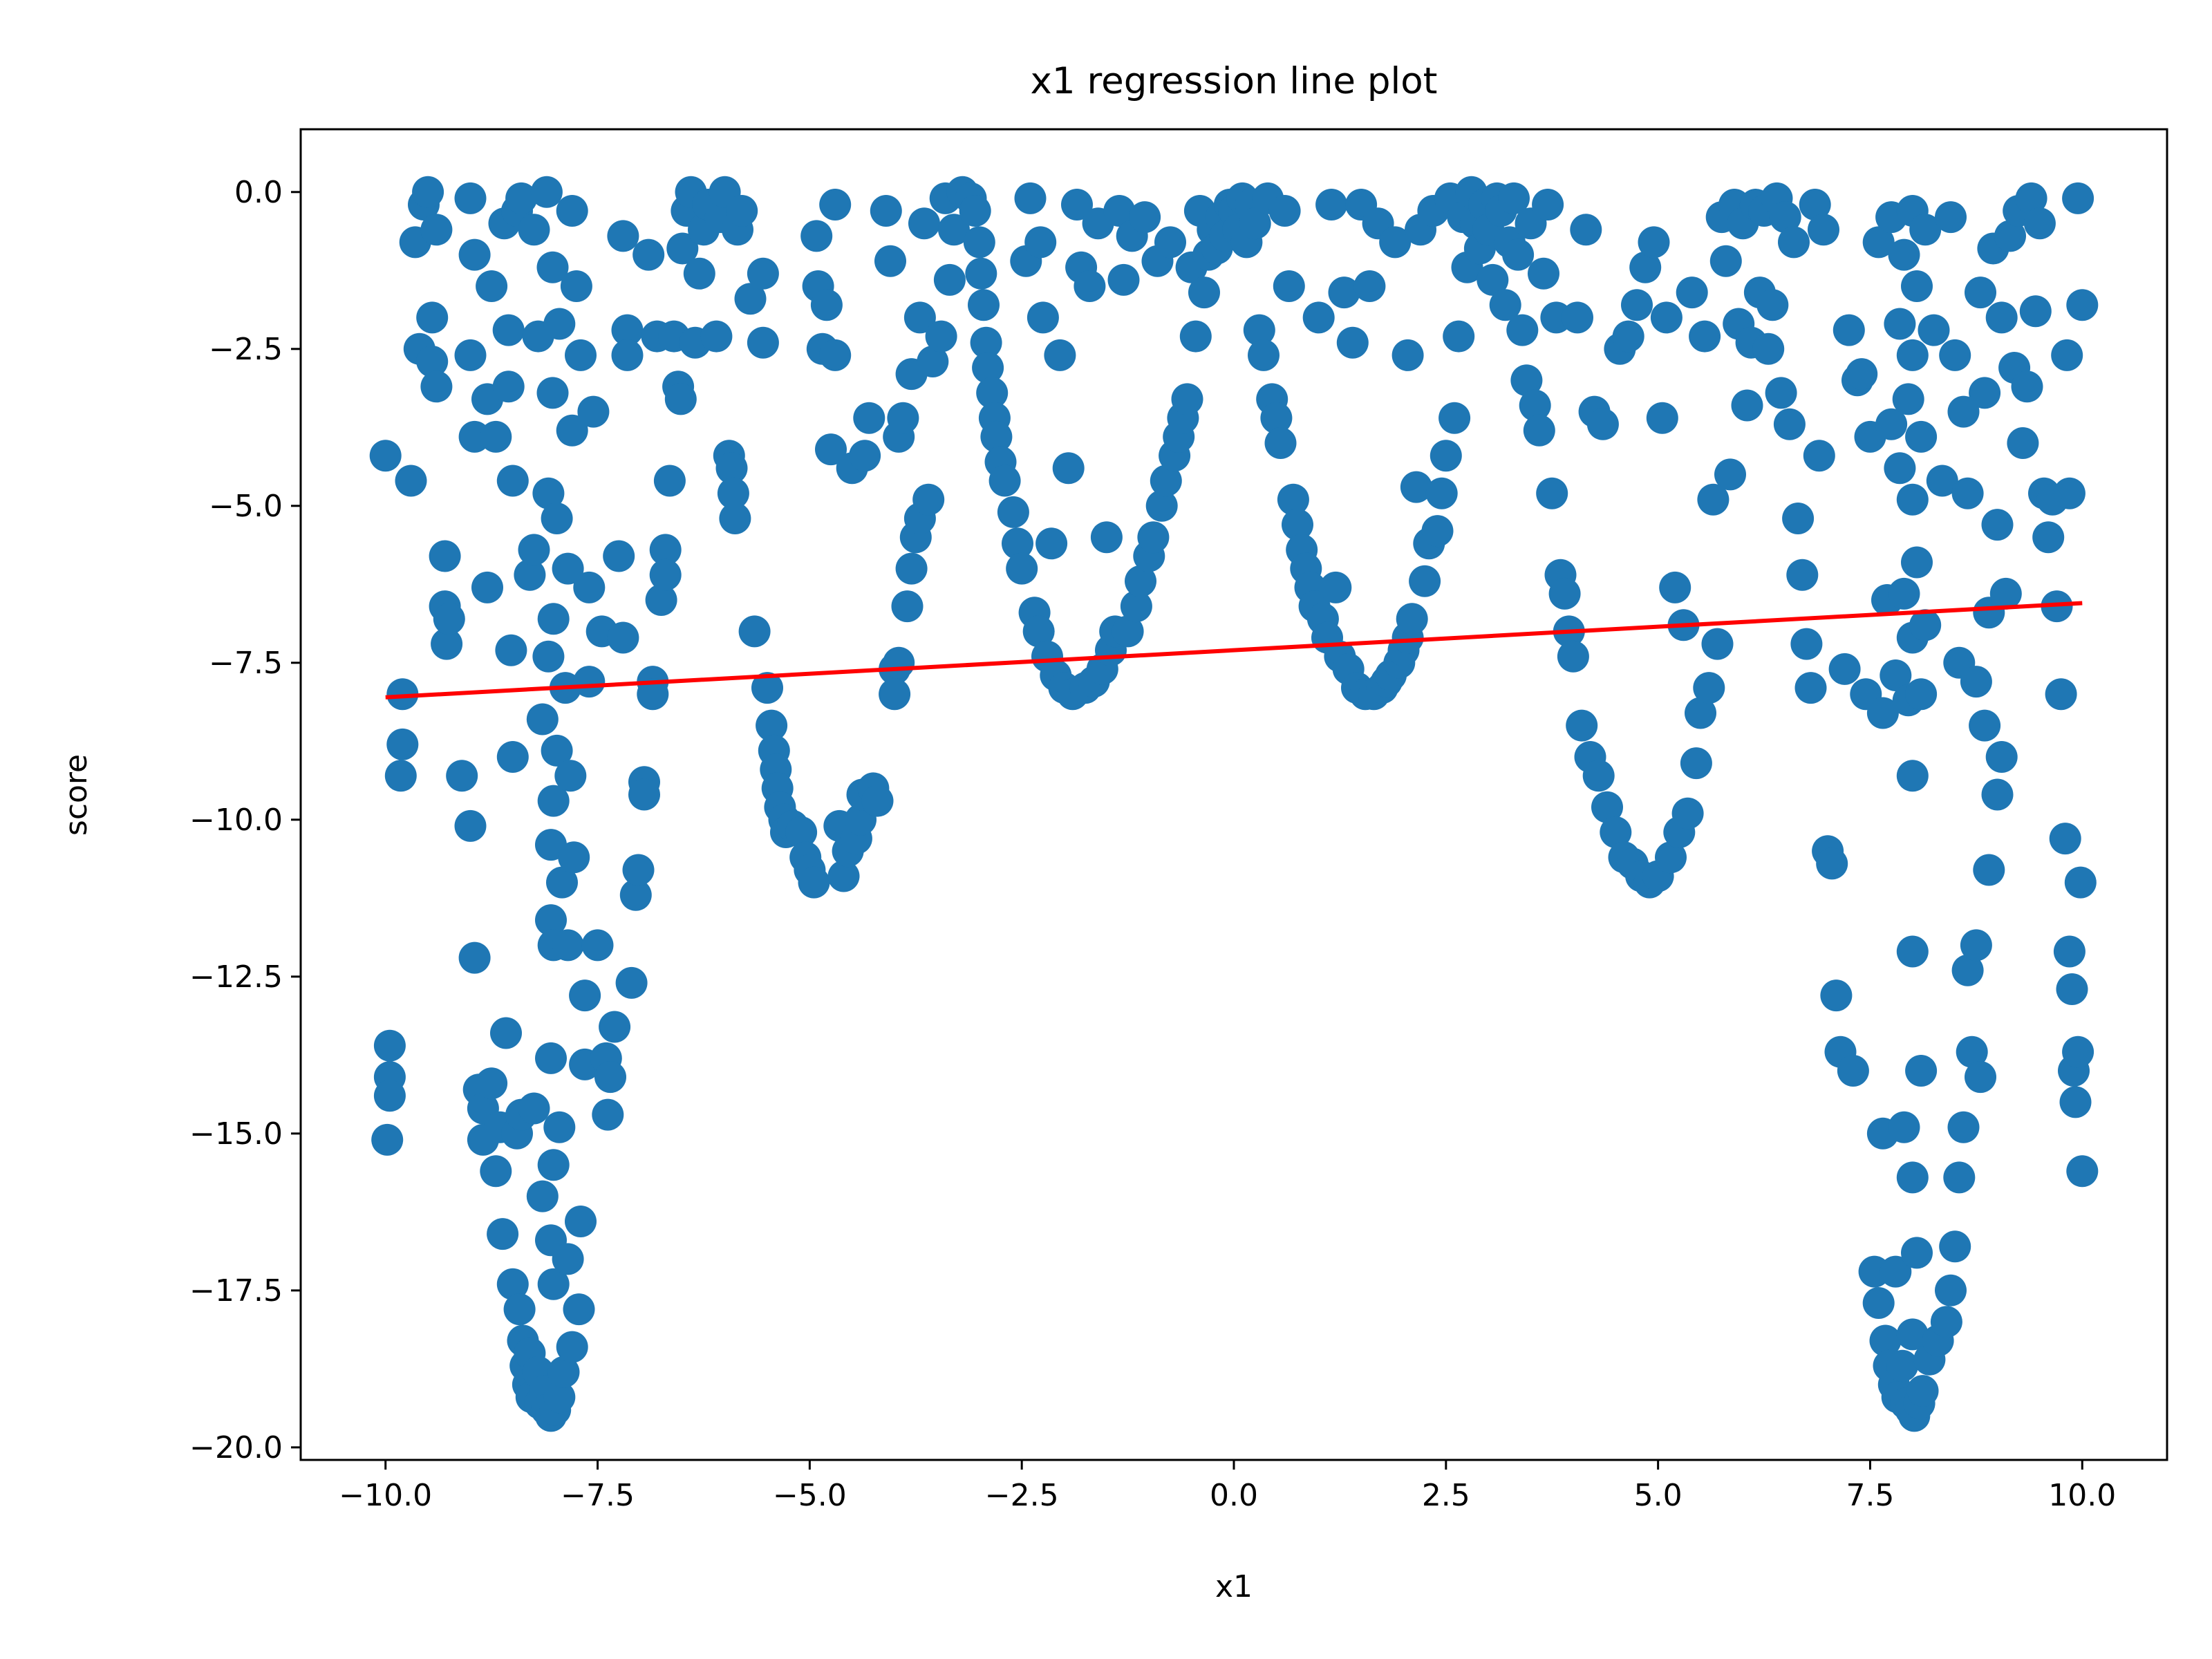 The height and width of the screenshot is (1659, 2212). I want to click on x-axis-label: x1, so click(1234, 1586).